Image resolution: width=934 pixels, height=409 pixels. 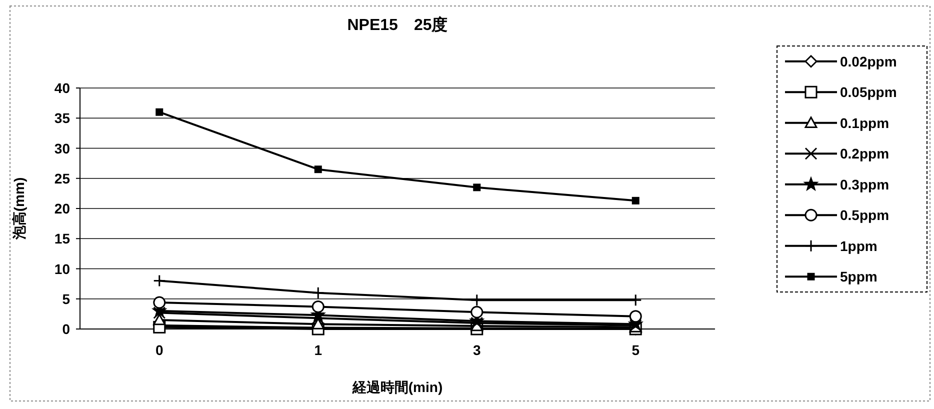 I want to click on x-tick-label: 0, so click(x=159, y=350).